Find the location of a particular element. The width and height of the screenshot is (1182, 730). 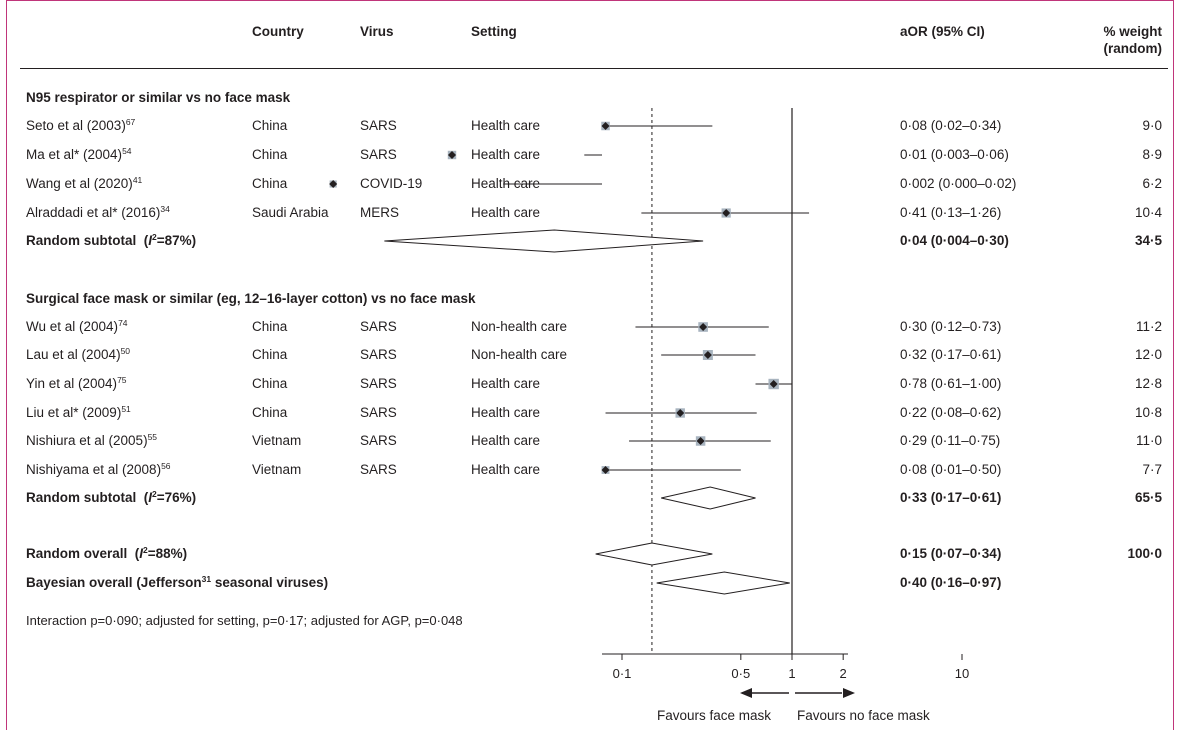

study-ref: 50 is located at coordinates (125, 351).